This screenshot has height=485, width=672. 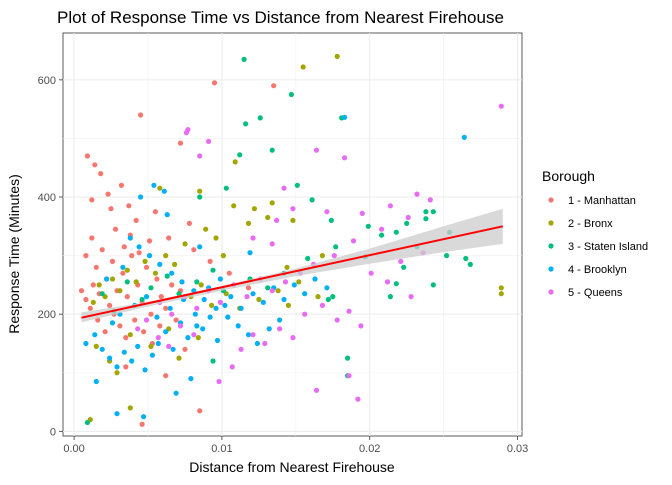 What do you see at coordinates (602, 201) in the screenshot?
I see `legend-label-1: 1 - Manhattan` at bounding box center [602, 201].